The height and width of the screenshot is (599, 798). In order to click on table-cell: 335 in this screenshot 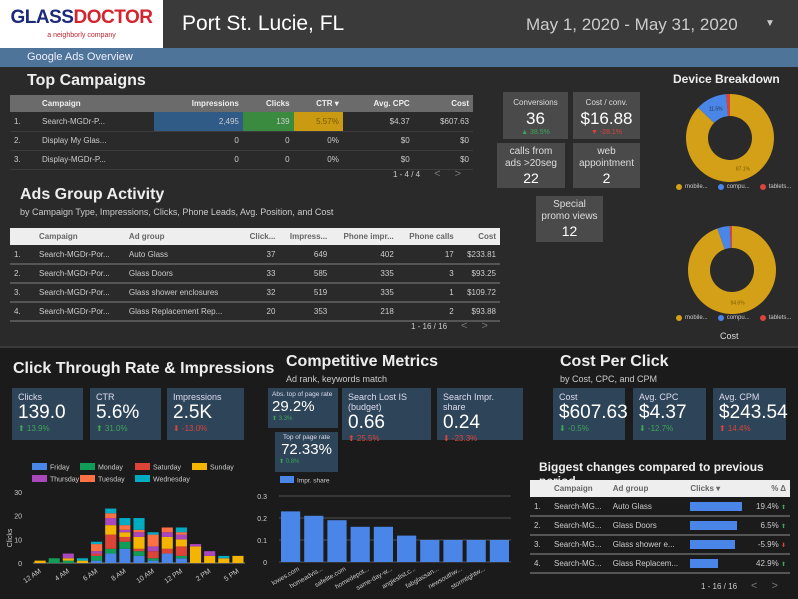, I will do `click(364, 293)`.